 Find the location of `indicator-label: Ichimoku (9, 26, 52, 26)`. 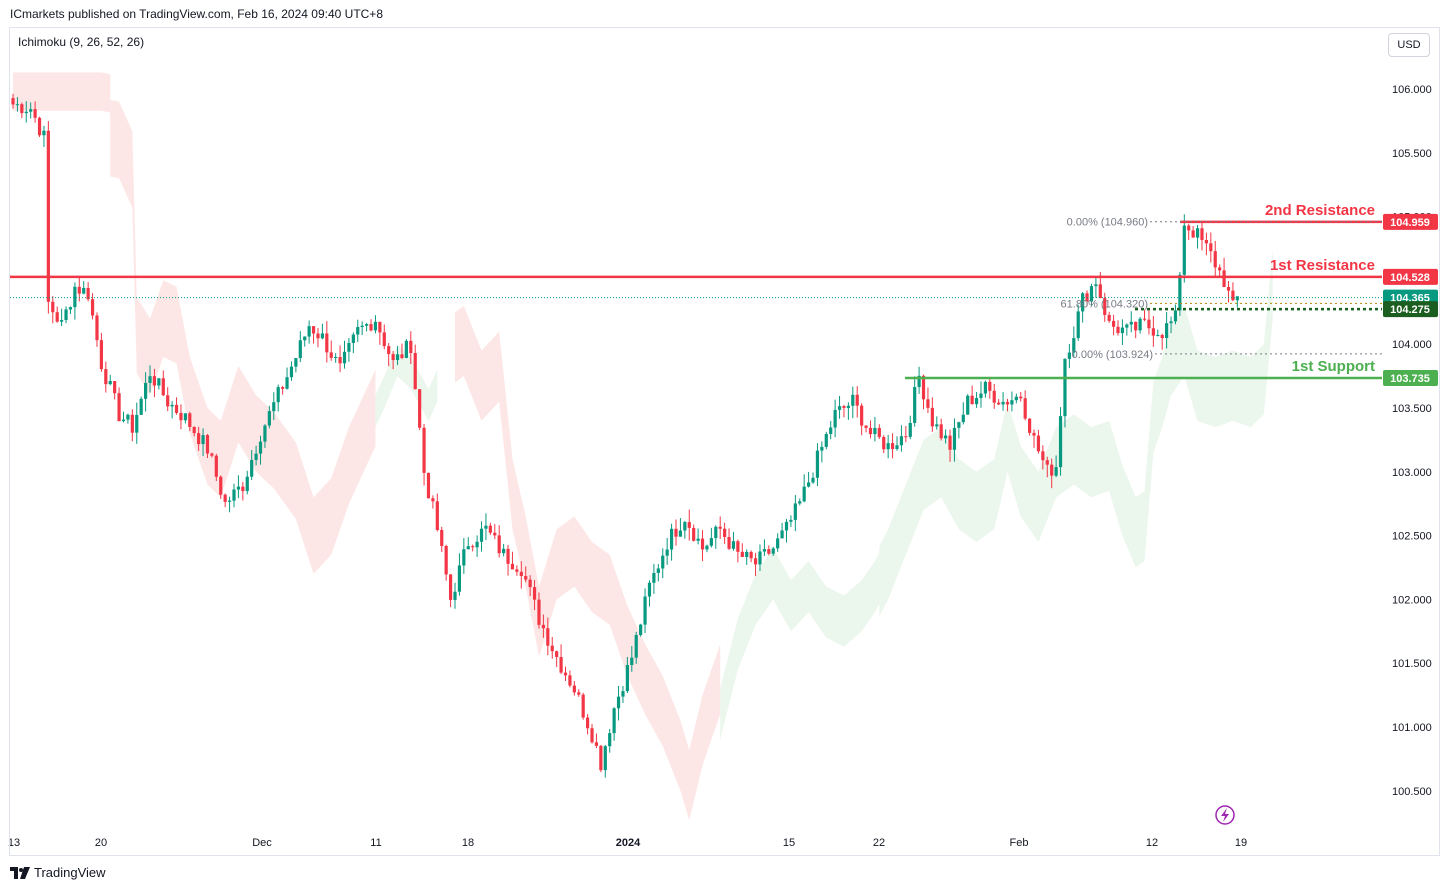

indicator-label: Ichimoku (9, 26, 52, 26) is located at coordinates (81, 42).